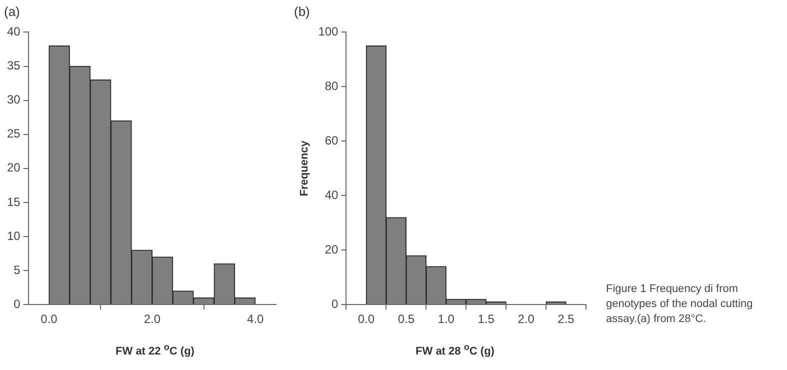  Describe the element at coordinates (13, 201) in the screenshot. I see `y-tick-label: 15` at that location.